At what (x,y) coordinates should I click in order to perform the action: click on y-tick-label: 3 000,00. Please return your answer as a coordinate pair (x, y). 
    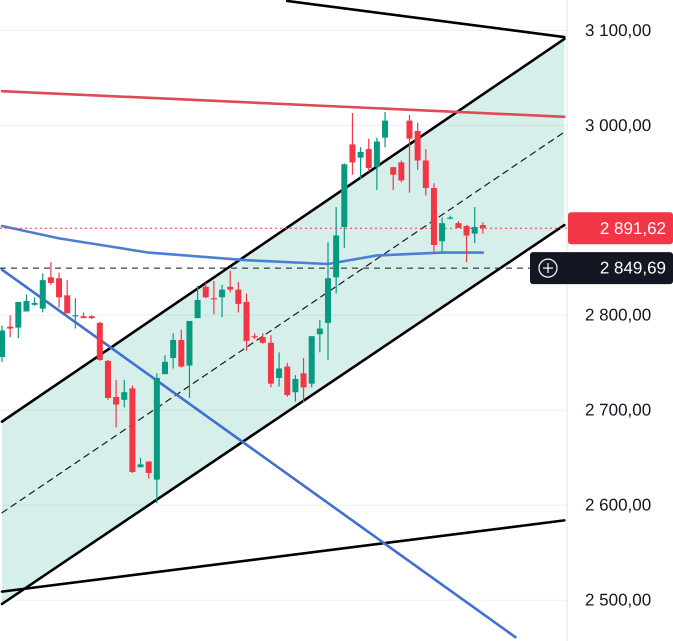
    Looking at the image, I should click on (618, 125).